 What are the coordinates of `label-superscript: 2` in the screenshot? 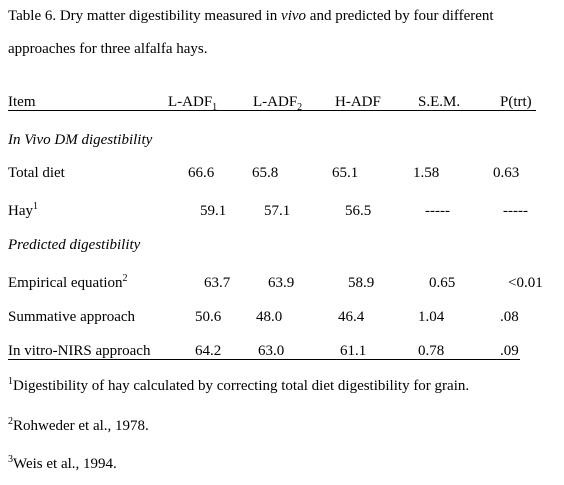 It's located at (125, 278).